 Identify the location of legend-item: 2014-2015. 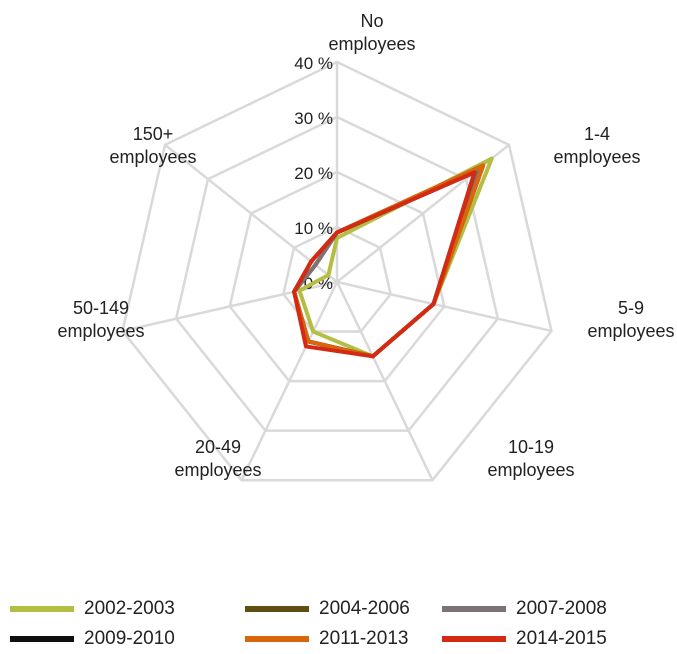
(524, 639).